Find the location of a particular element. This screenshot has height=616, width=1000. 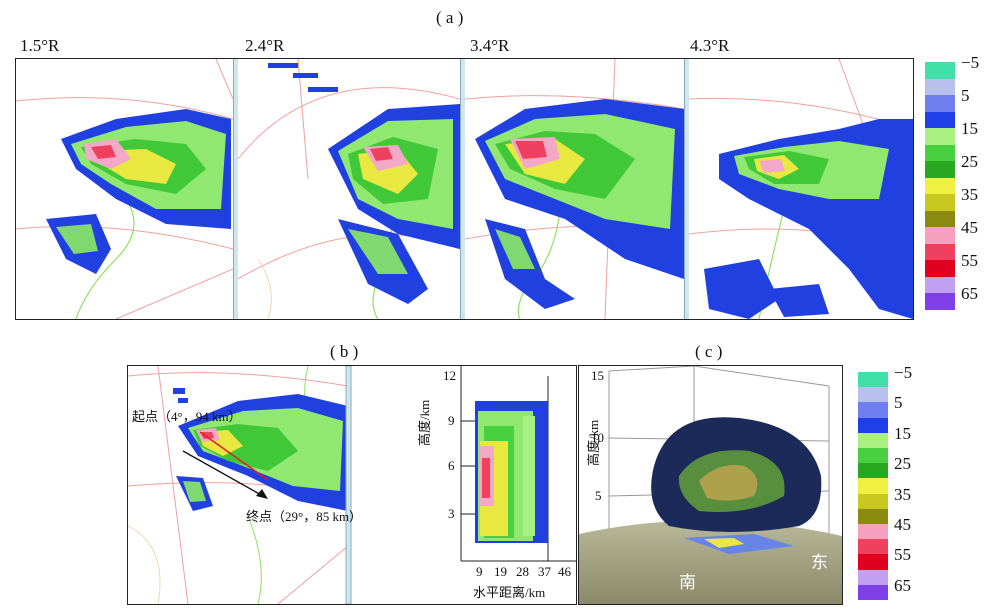

colorbar-c-tick: 35 is located at coordinates (902, 494).